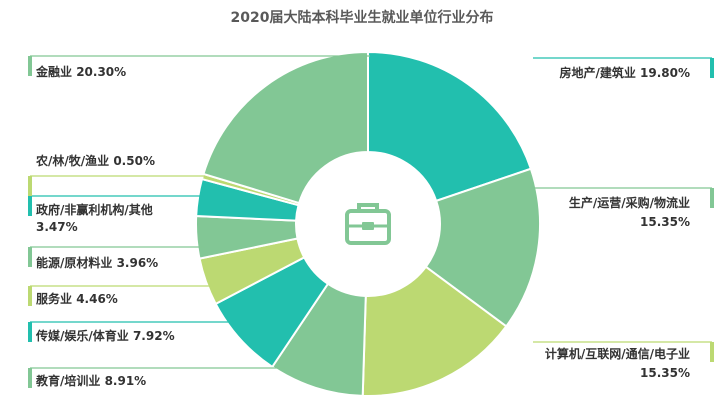  I want to click on slice-label: 政府/非赢利机构/其他, so click(94, 209).